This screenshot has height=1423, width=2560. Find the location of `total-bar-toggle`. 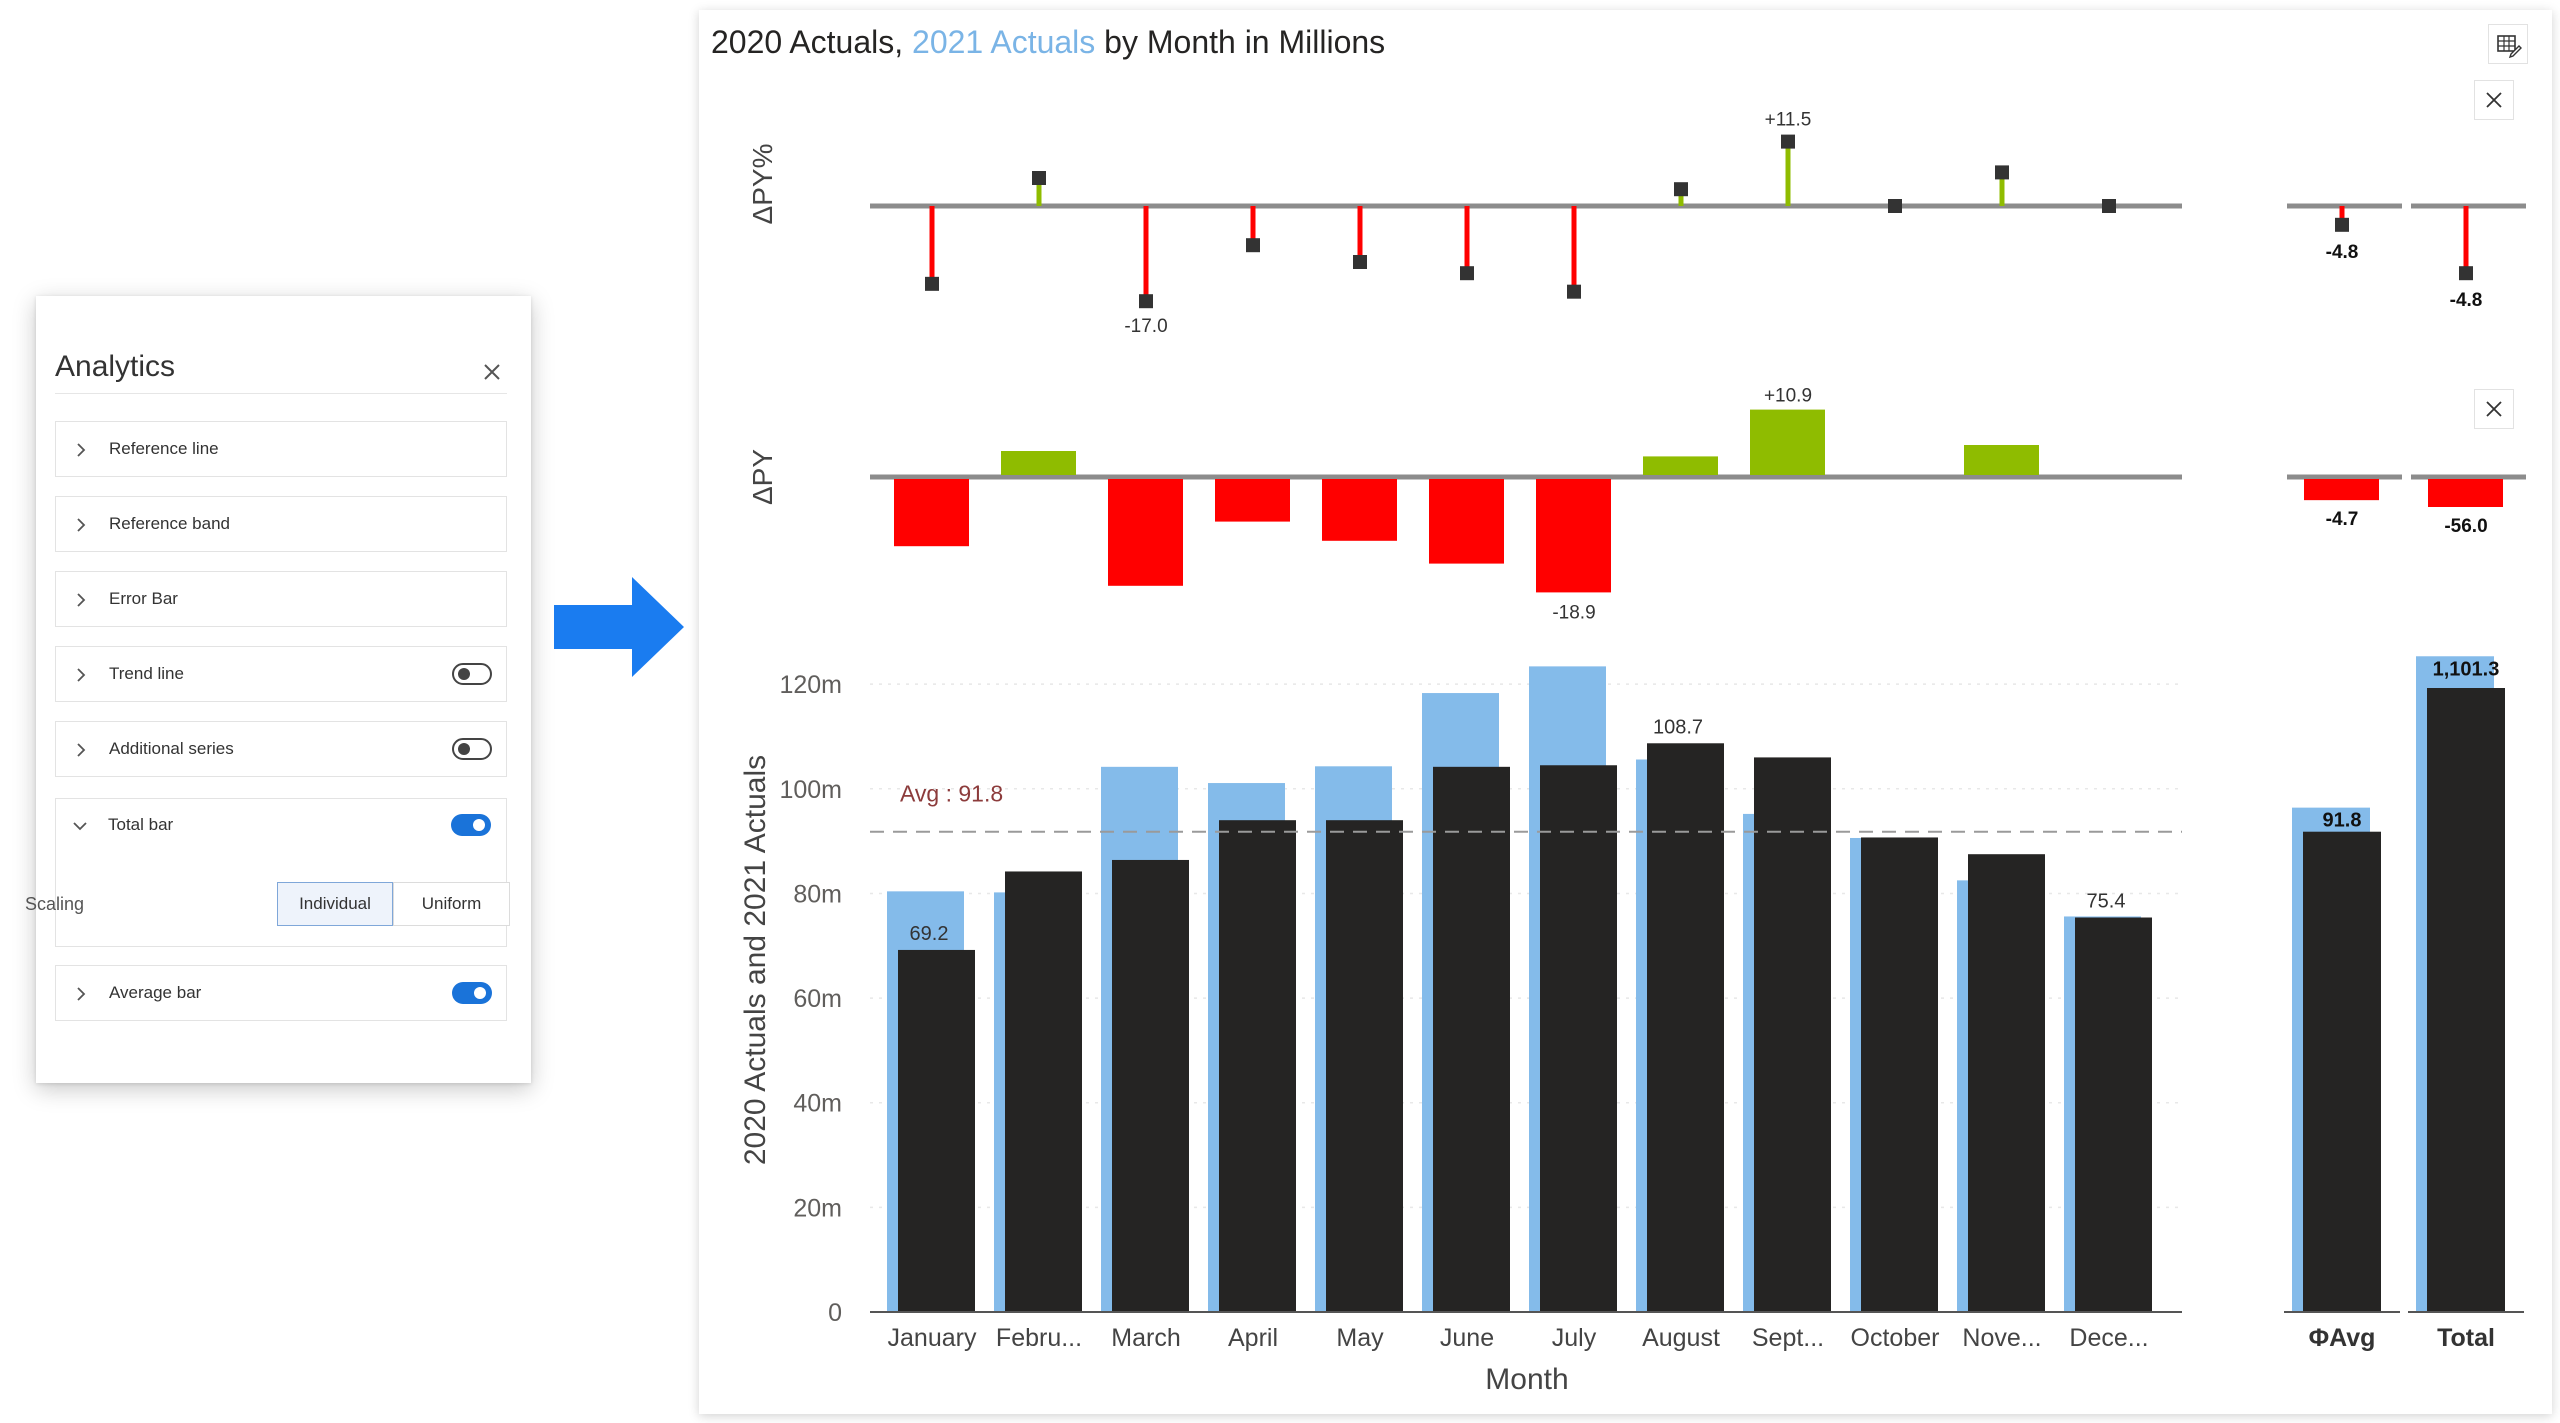

total-bar-toggle is located at coordinates (471, 825).